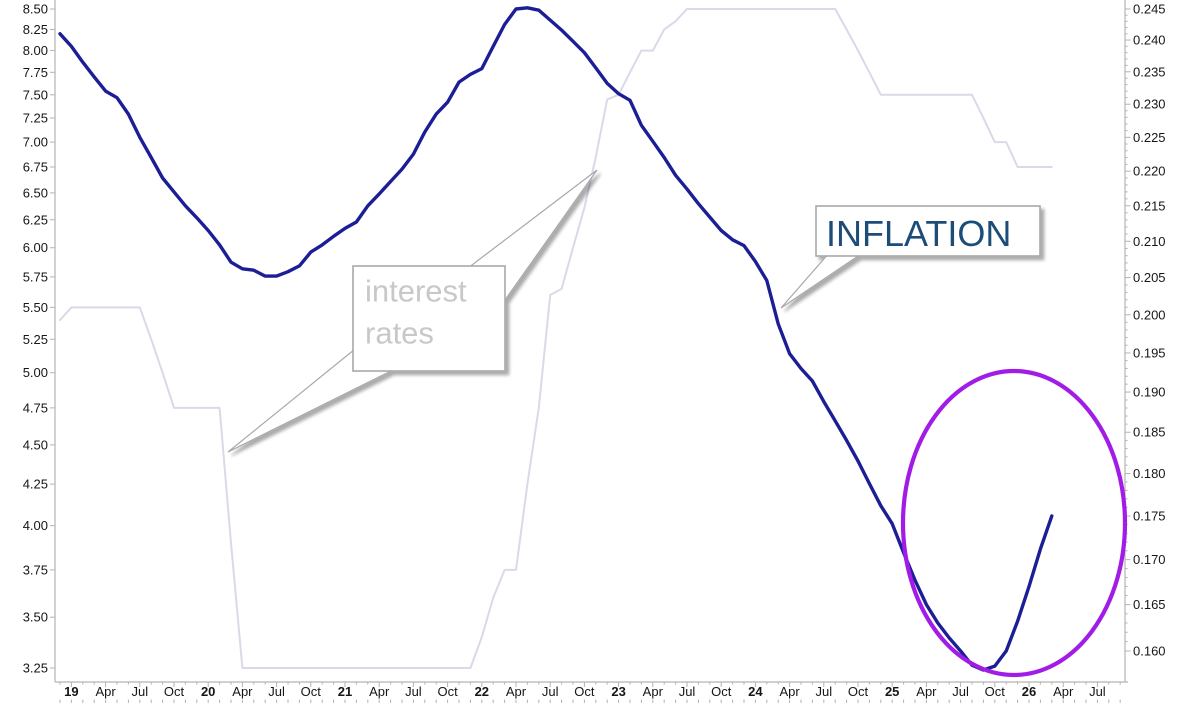 The width and height of the screenshot is (1180, 703). I want to click on right-axis-tick-label: 0.185, so click(1149, 432).